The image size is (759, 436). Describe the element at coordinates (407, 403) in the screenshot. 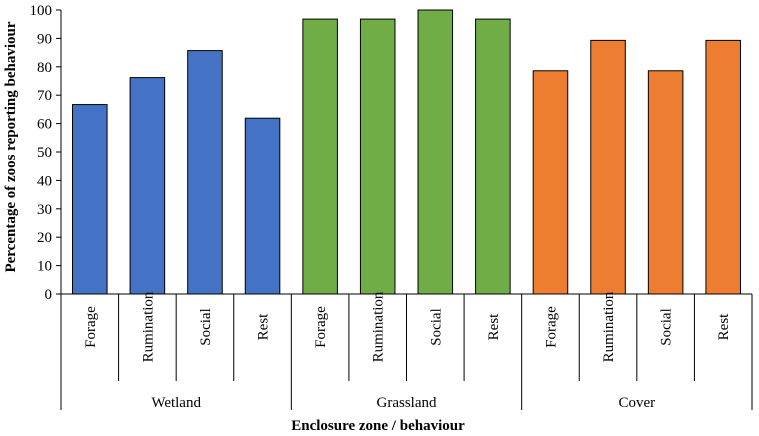

I see `x-group-label: Grassland` at that location.